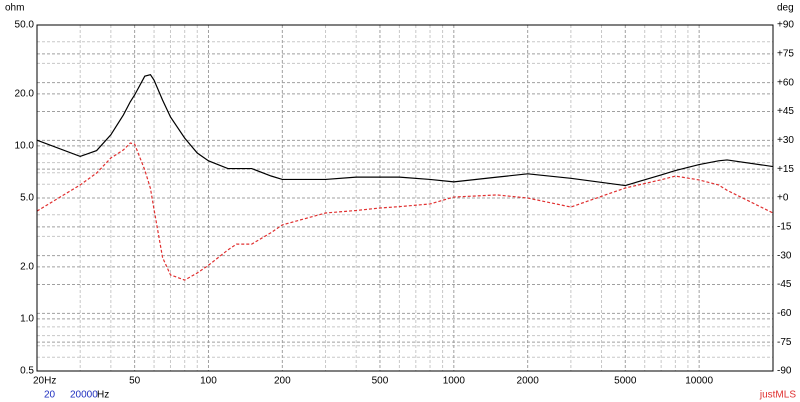  I want to click on y2-tick-label: +0, so click(783, 198).